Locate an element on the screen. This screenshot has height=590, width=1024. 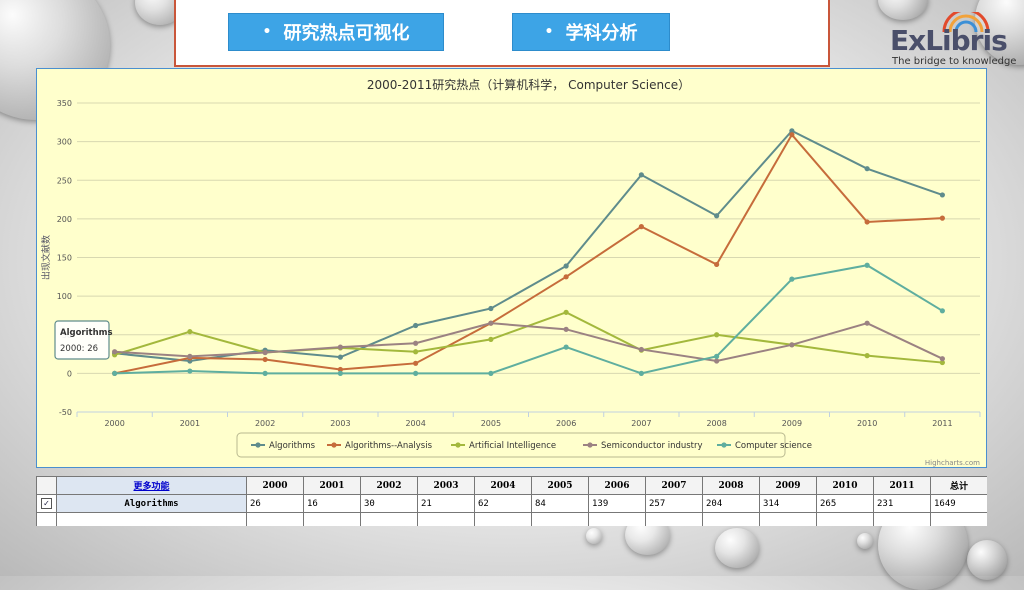
year-header: 2004 is located at coordinates (503, 485).